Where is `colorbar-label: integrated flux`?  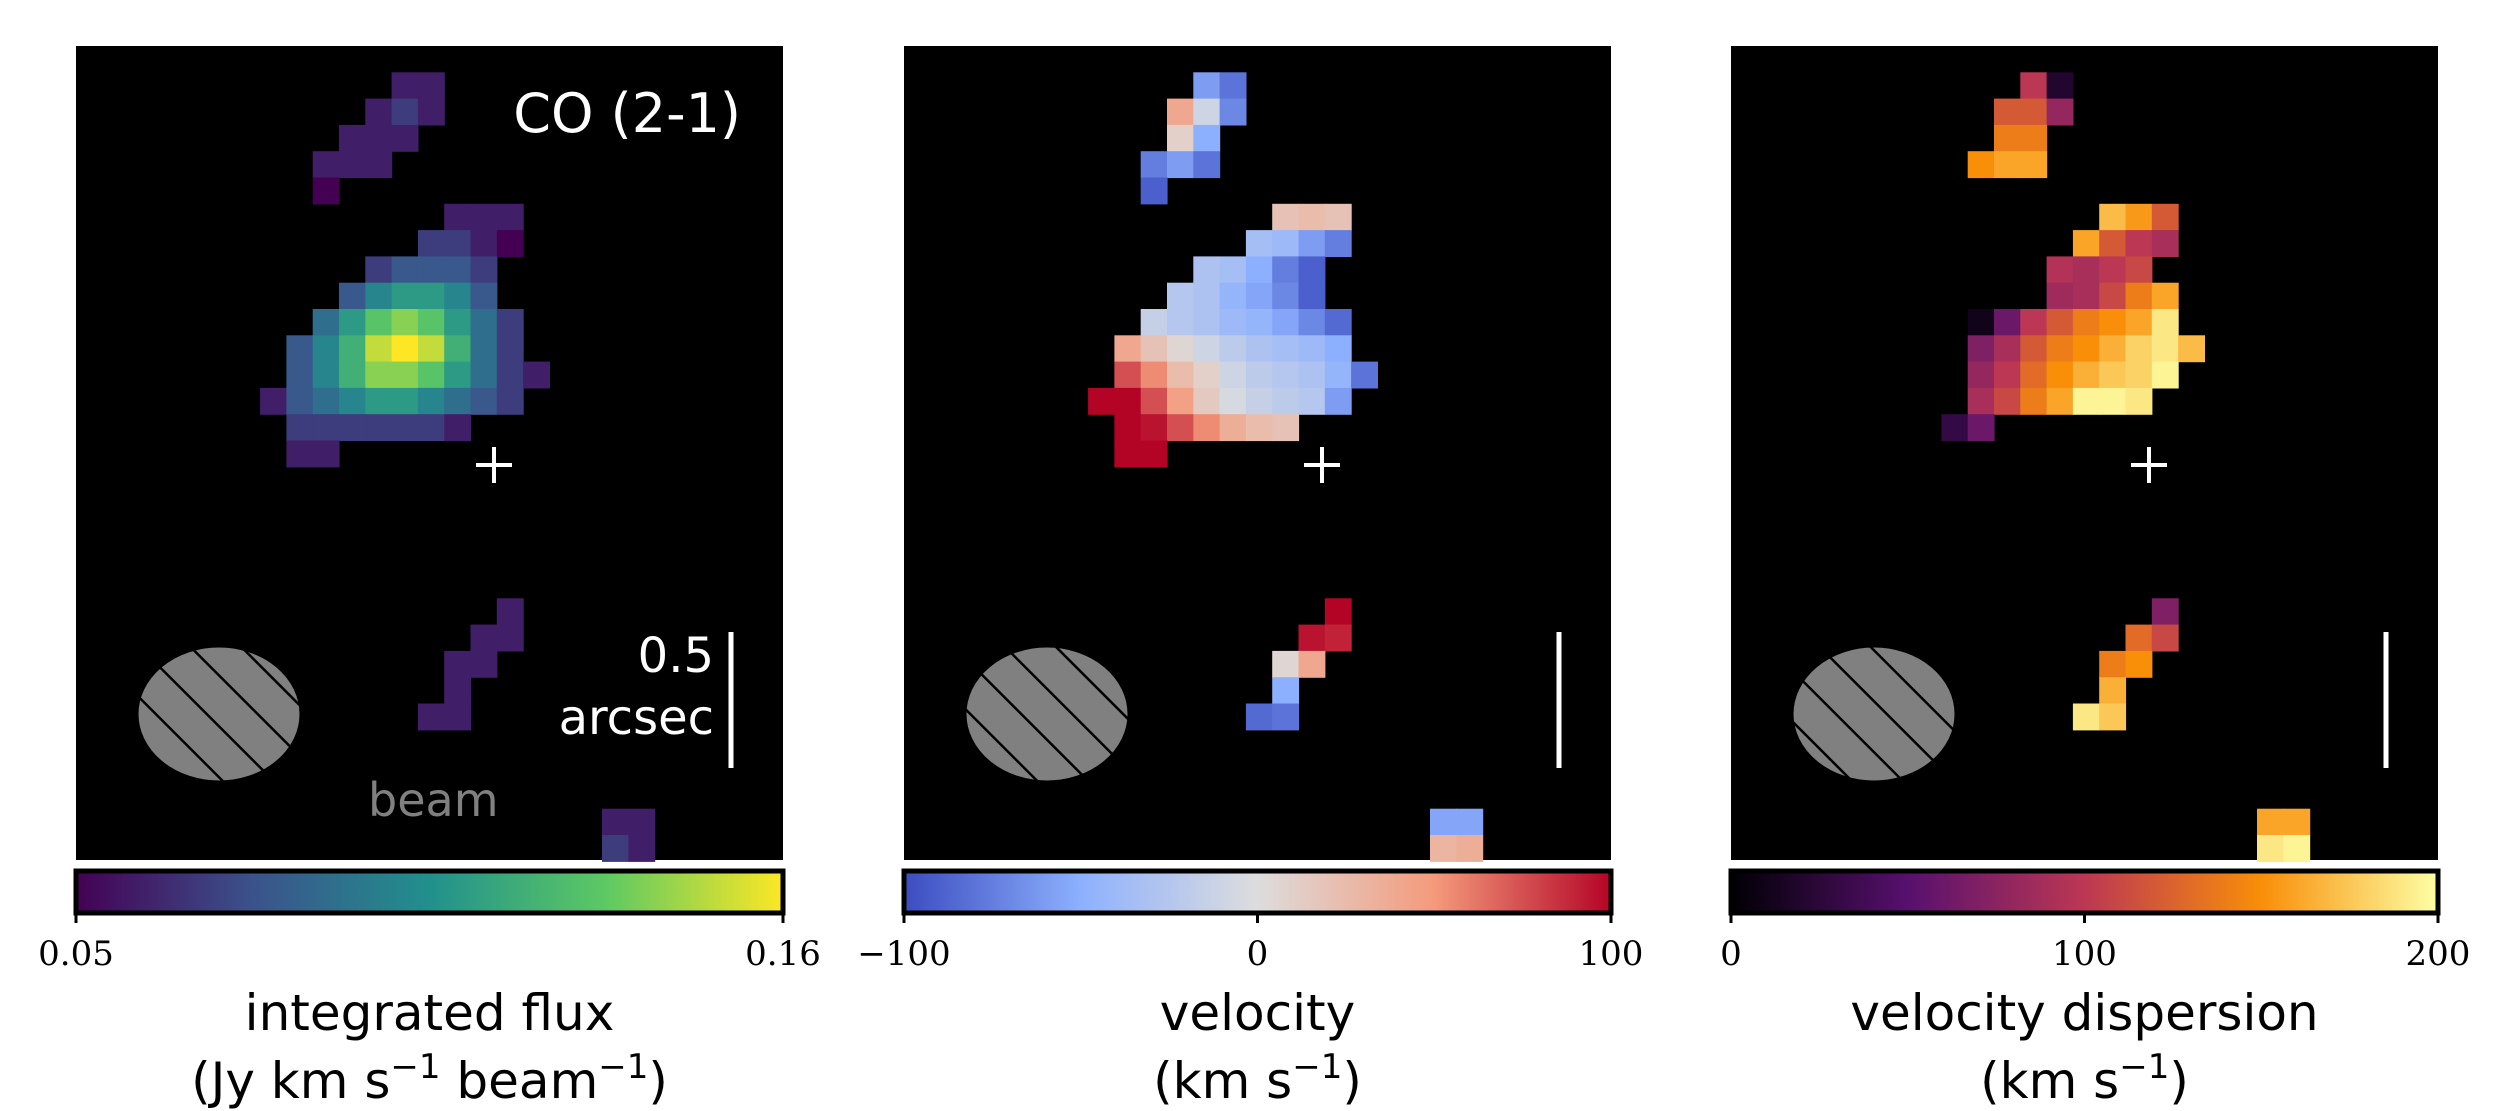
colorbar-label: integrated flux is located at coordinates (430, 1013).